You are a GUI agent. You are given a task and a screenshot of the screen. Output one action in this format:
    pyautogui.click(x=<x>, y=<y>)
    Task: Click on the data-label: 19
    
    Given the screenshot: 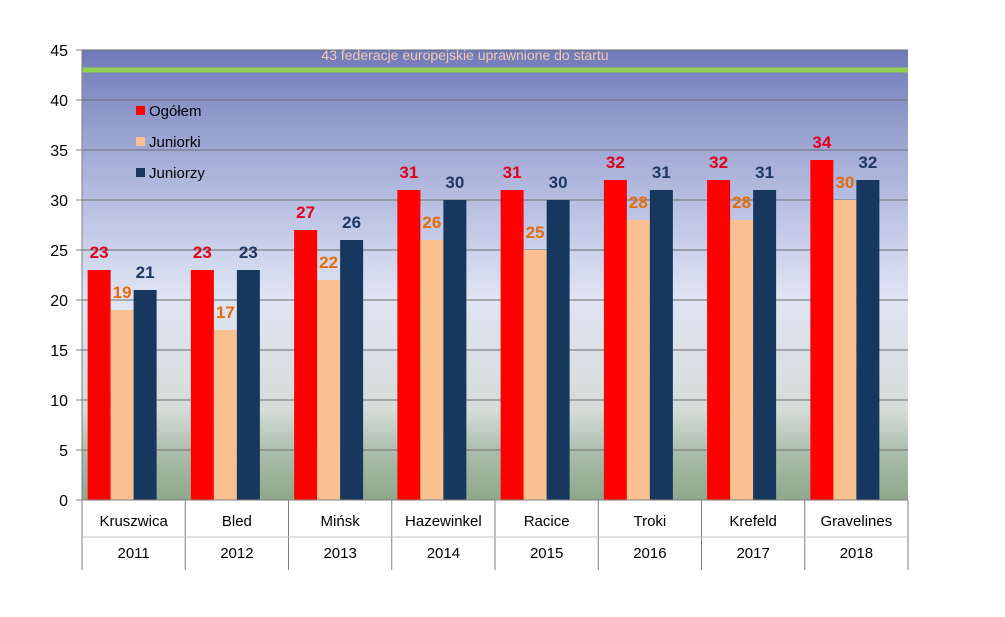 What is the action you would take?
    pyautogui.click(x=122, y=292)
    